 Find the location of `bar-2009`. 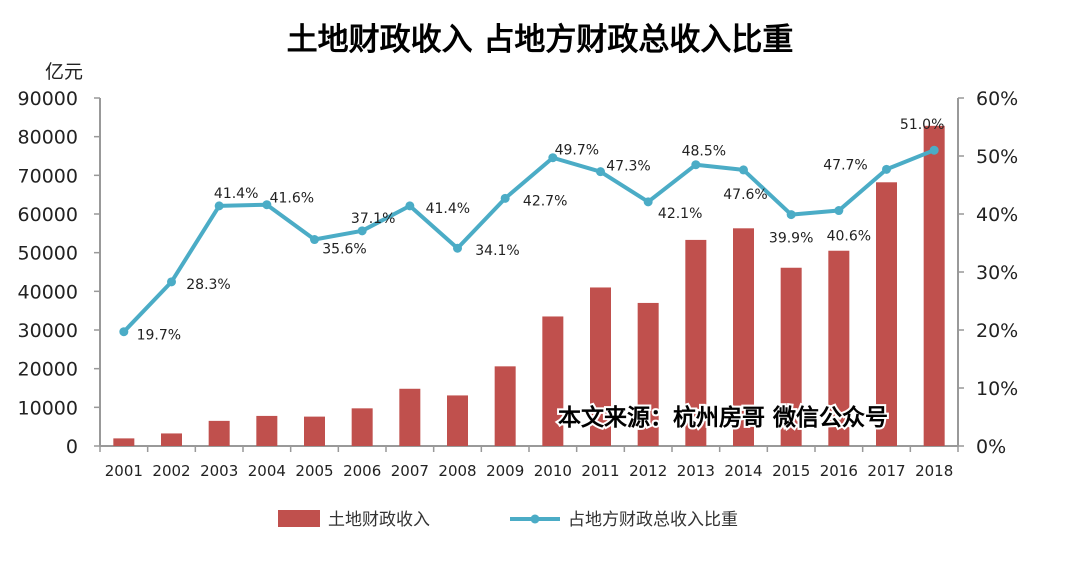

bar-2009 is located at coordinates (505, 406).